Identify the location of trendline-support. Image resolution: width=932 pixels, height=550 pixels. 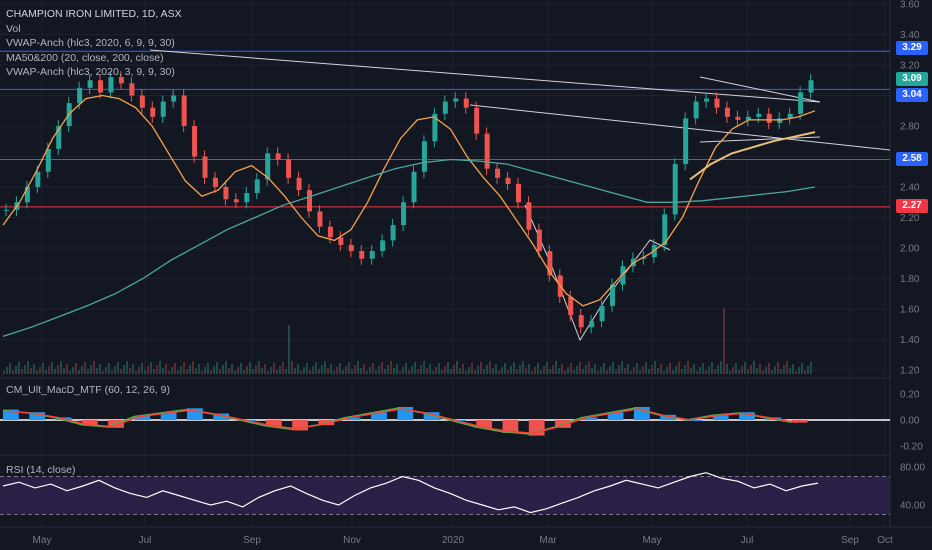
(680, 127).